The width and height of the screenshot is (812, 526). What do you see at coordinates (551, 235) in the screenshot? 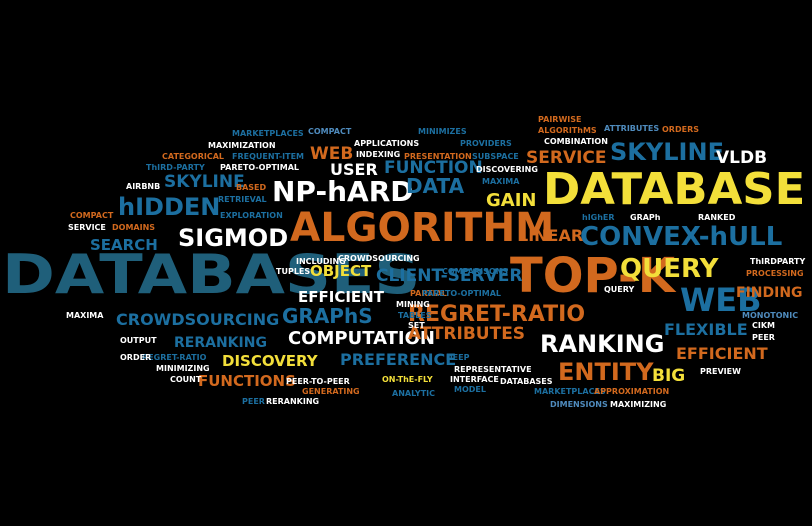
I see `cloud-word: LINEAR` at bounding box center [551, 235].